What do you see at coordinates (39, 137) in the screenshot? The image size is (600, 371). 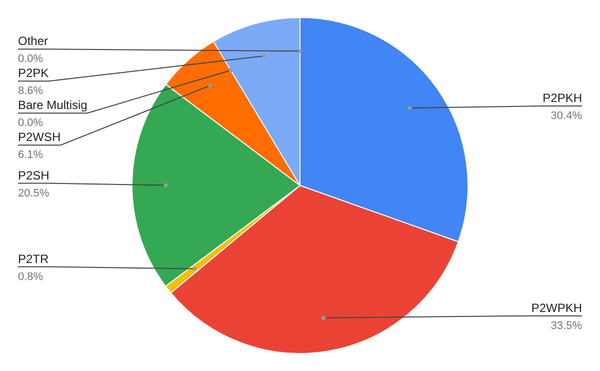 I see `slice-label: P2WSH` at bounding box center [39, 137].